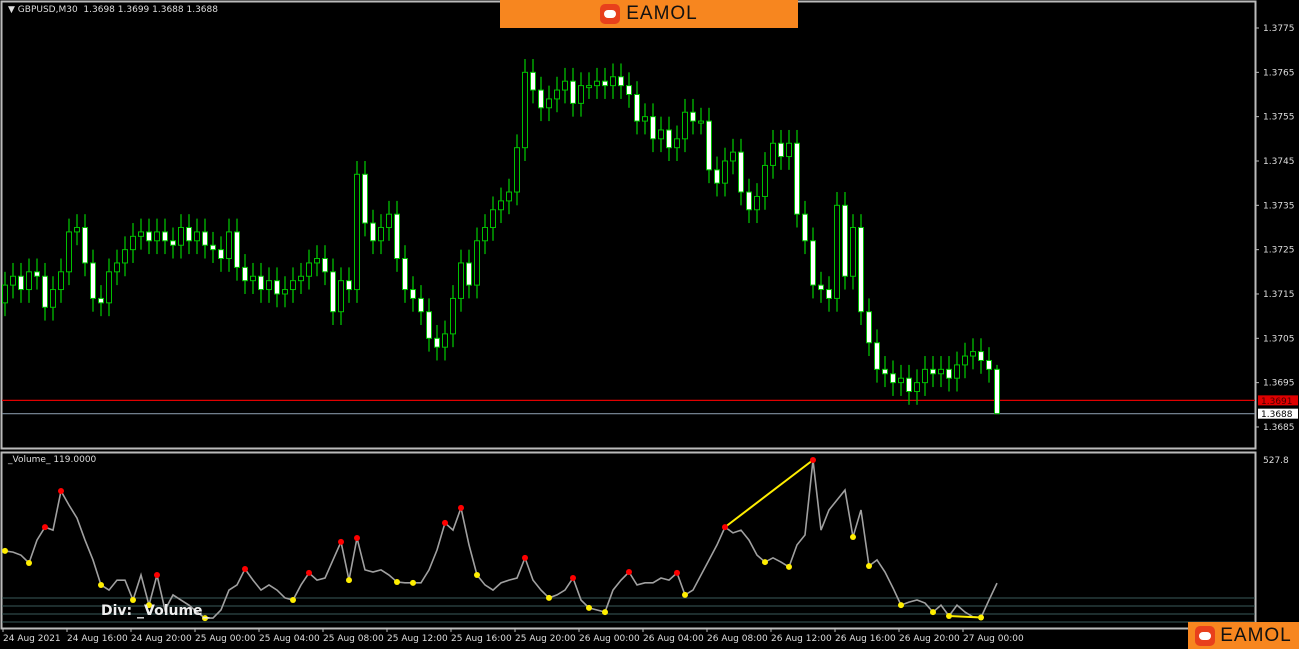 The image size is (1299, 649). Describe the element at coordinates (47, 10) in the screenshot. I see `symbol-label: GBPUSD,M30` at that location.